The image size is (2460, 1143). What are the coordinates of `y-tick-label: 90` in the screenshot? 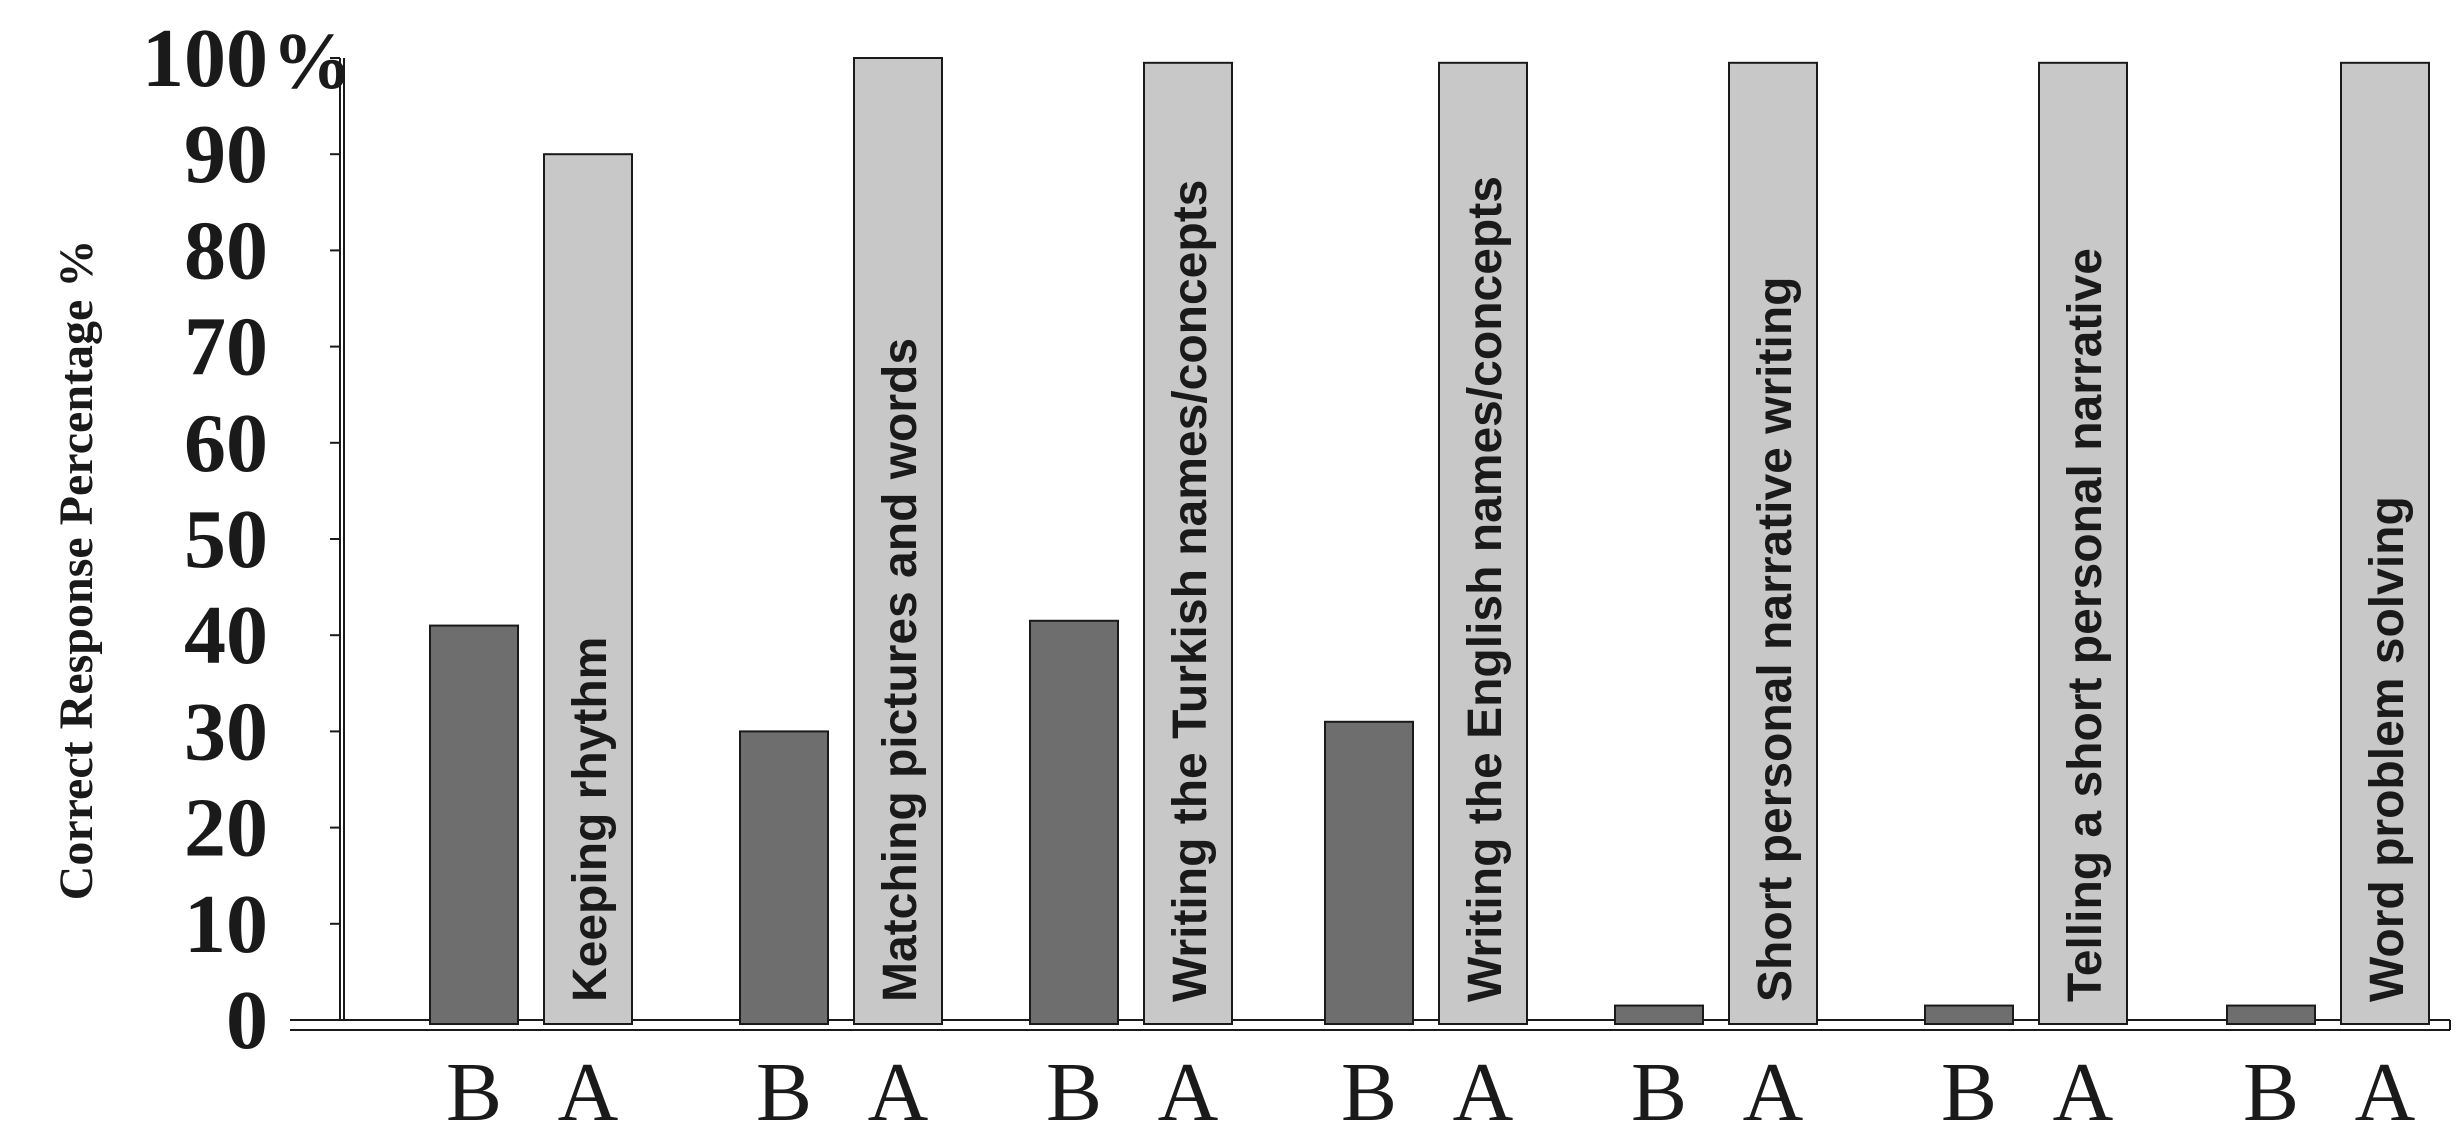 It's located at (226, 154).